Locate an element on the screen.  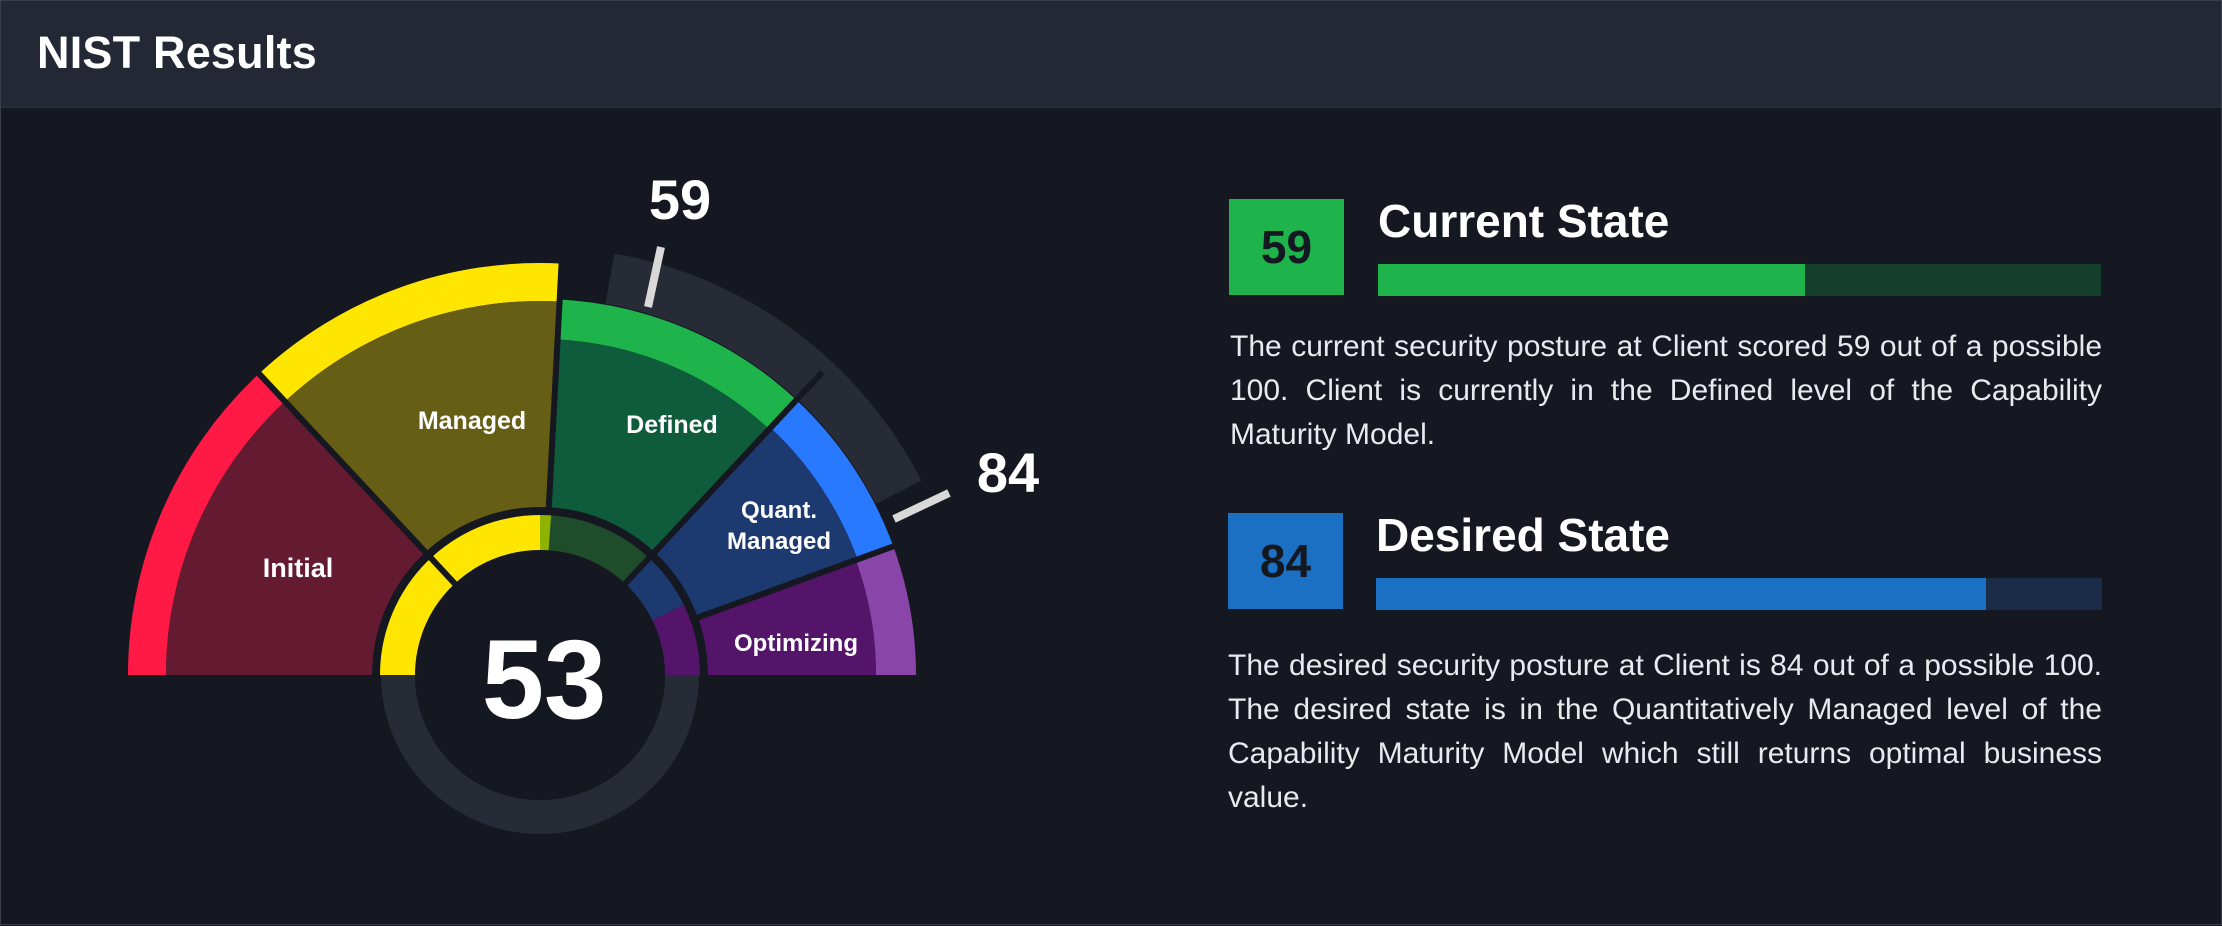
gauge-ring-quant-managed is located at coordinates (832, 480).